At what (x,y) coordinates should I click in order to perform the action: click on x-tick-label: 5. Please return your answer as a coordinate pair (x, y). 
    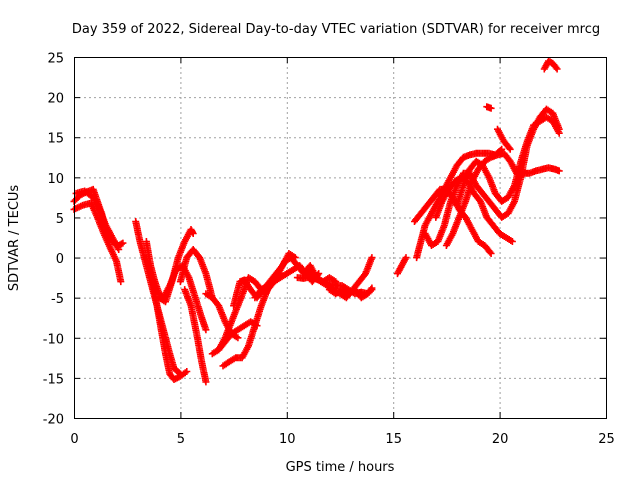
    Looking at the image, I should click on (181, 439).